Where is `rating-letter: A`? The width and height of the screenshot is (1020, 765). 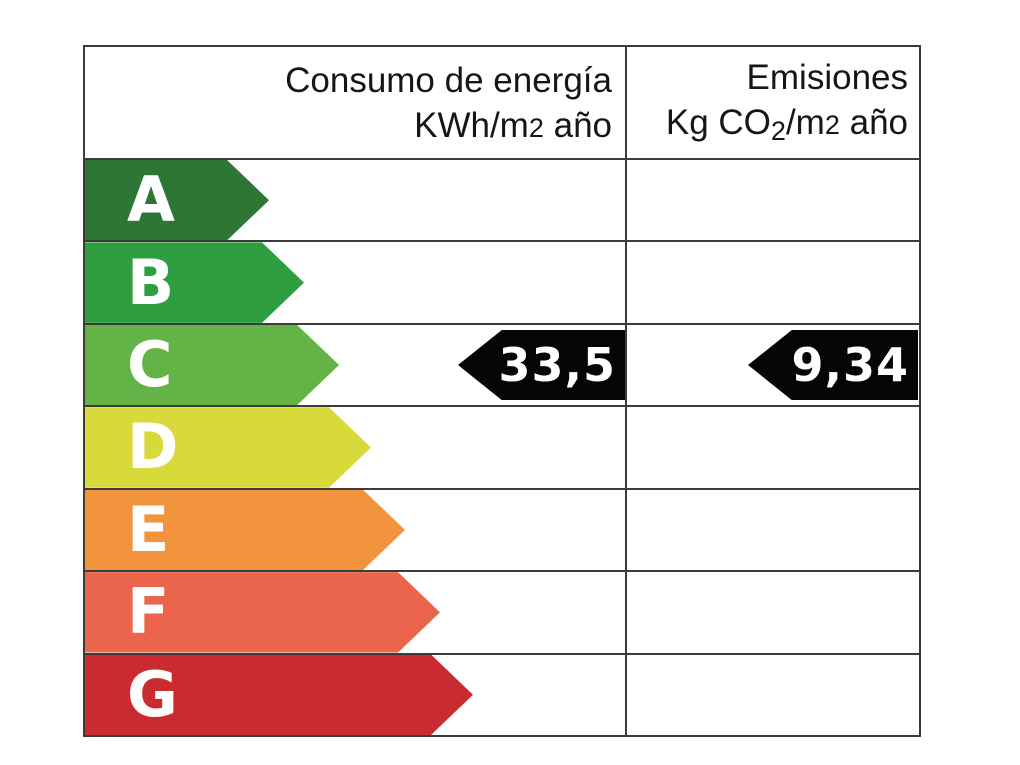 rating-letter: A is located at coordinates (151, 200).